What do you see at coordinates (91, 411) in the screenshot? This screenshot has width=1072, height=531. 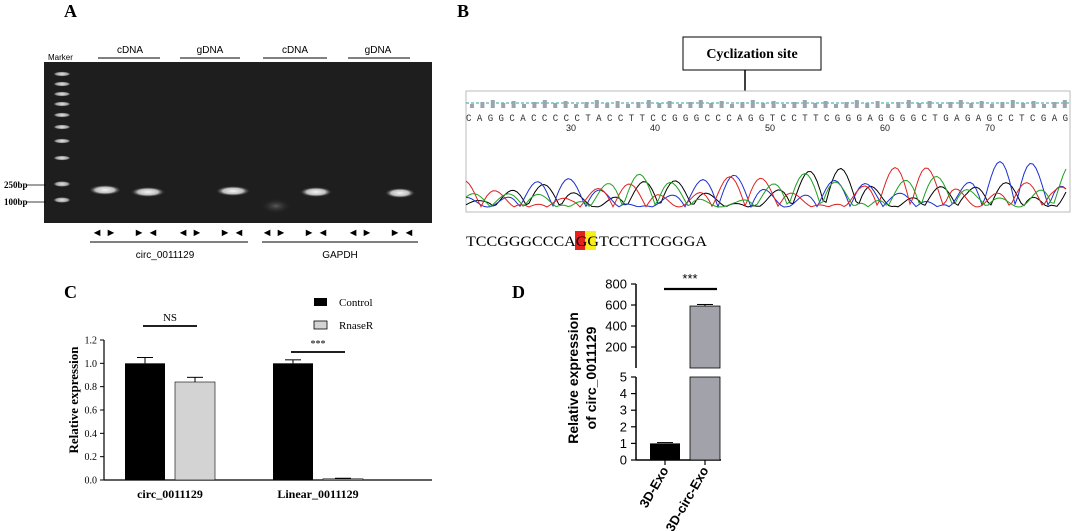 I see `c-y-tick-label: 0.6` at bounding box center [91, 411].